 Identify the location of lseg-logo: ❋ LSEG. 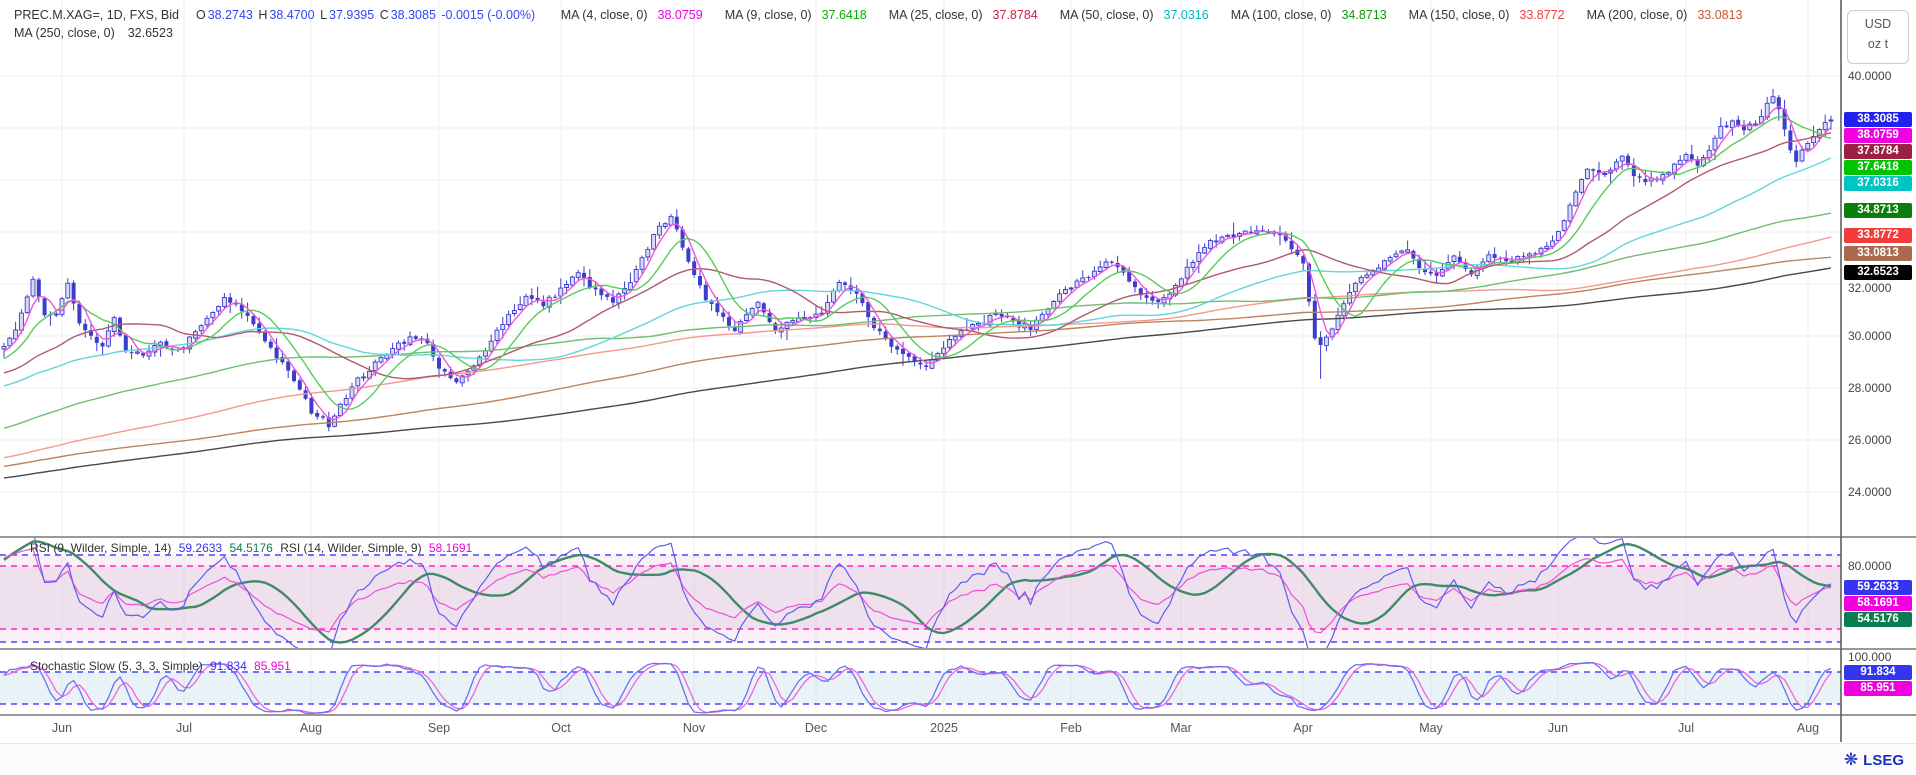
(1874, 760).